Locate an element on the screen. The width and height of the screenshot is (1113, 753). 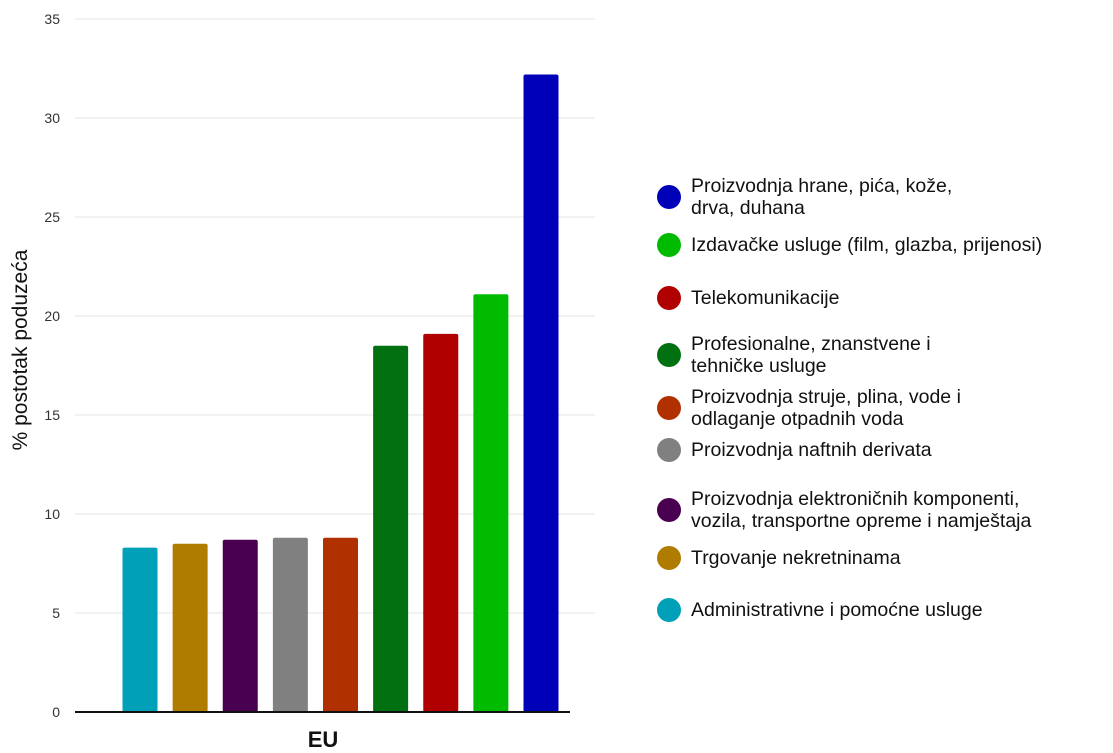
legend-item: Proizvodnja naftnih derivata is located at coordinates (794, 450).